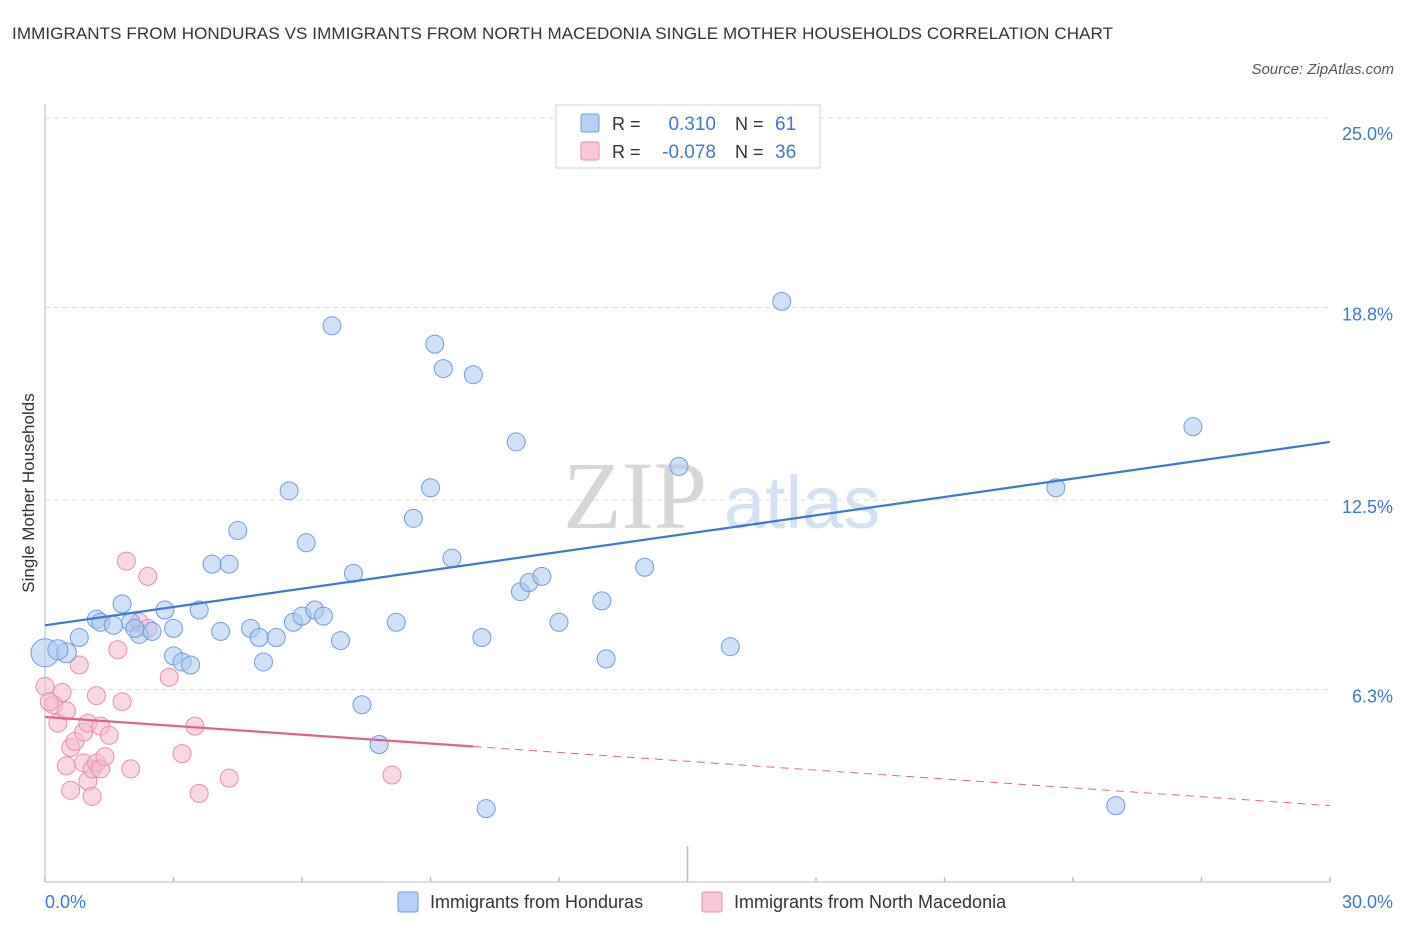  Describe the element at coordinates (1367, 314) in the screenshot. I see `y-tick-label: 18.8%` at that location.